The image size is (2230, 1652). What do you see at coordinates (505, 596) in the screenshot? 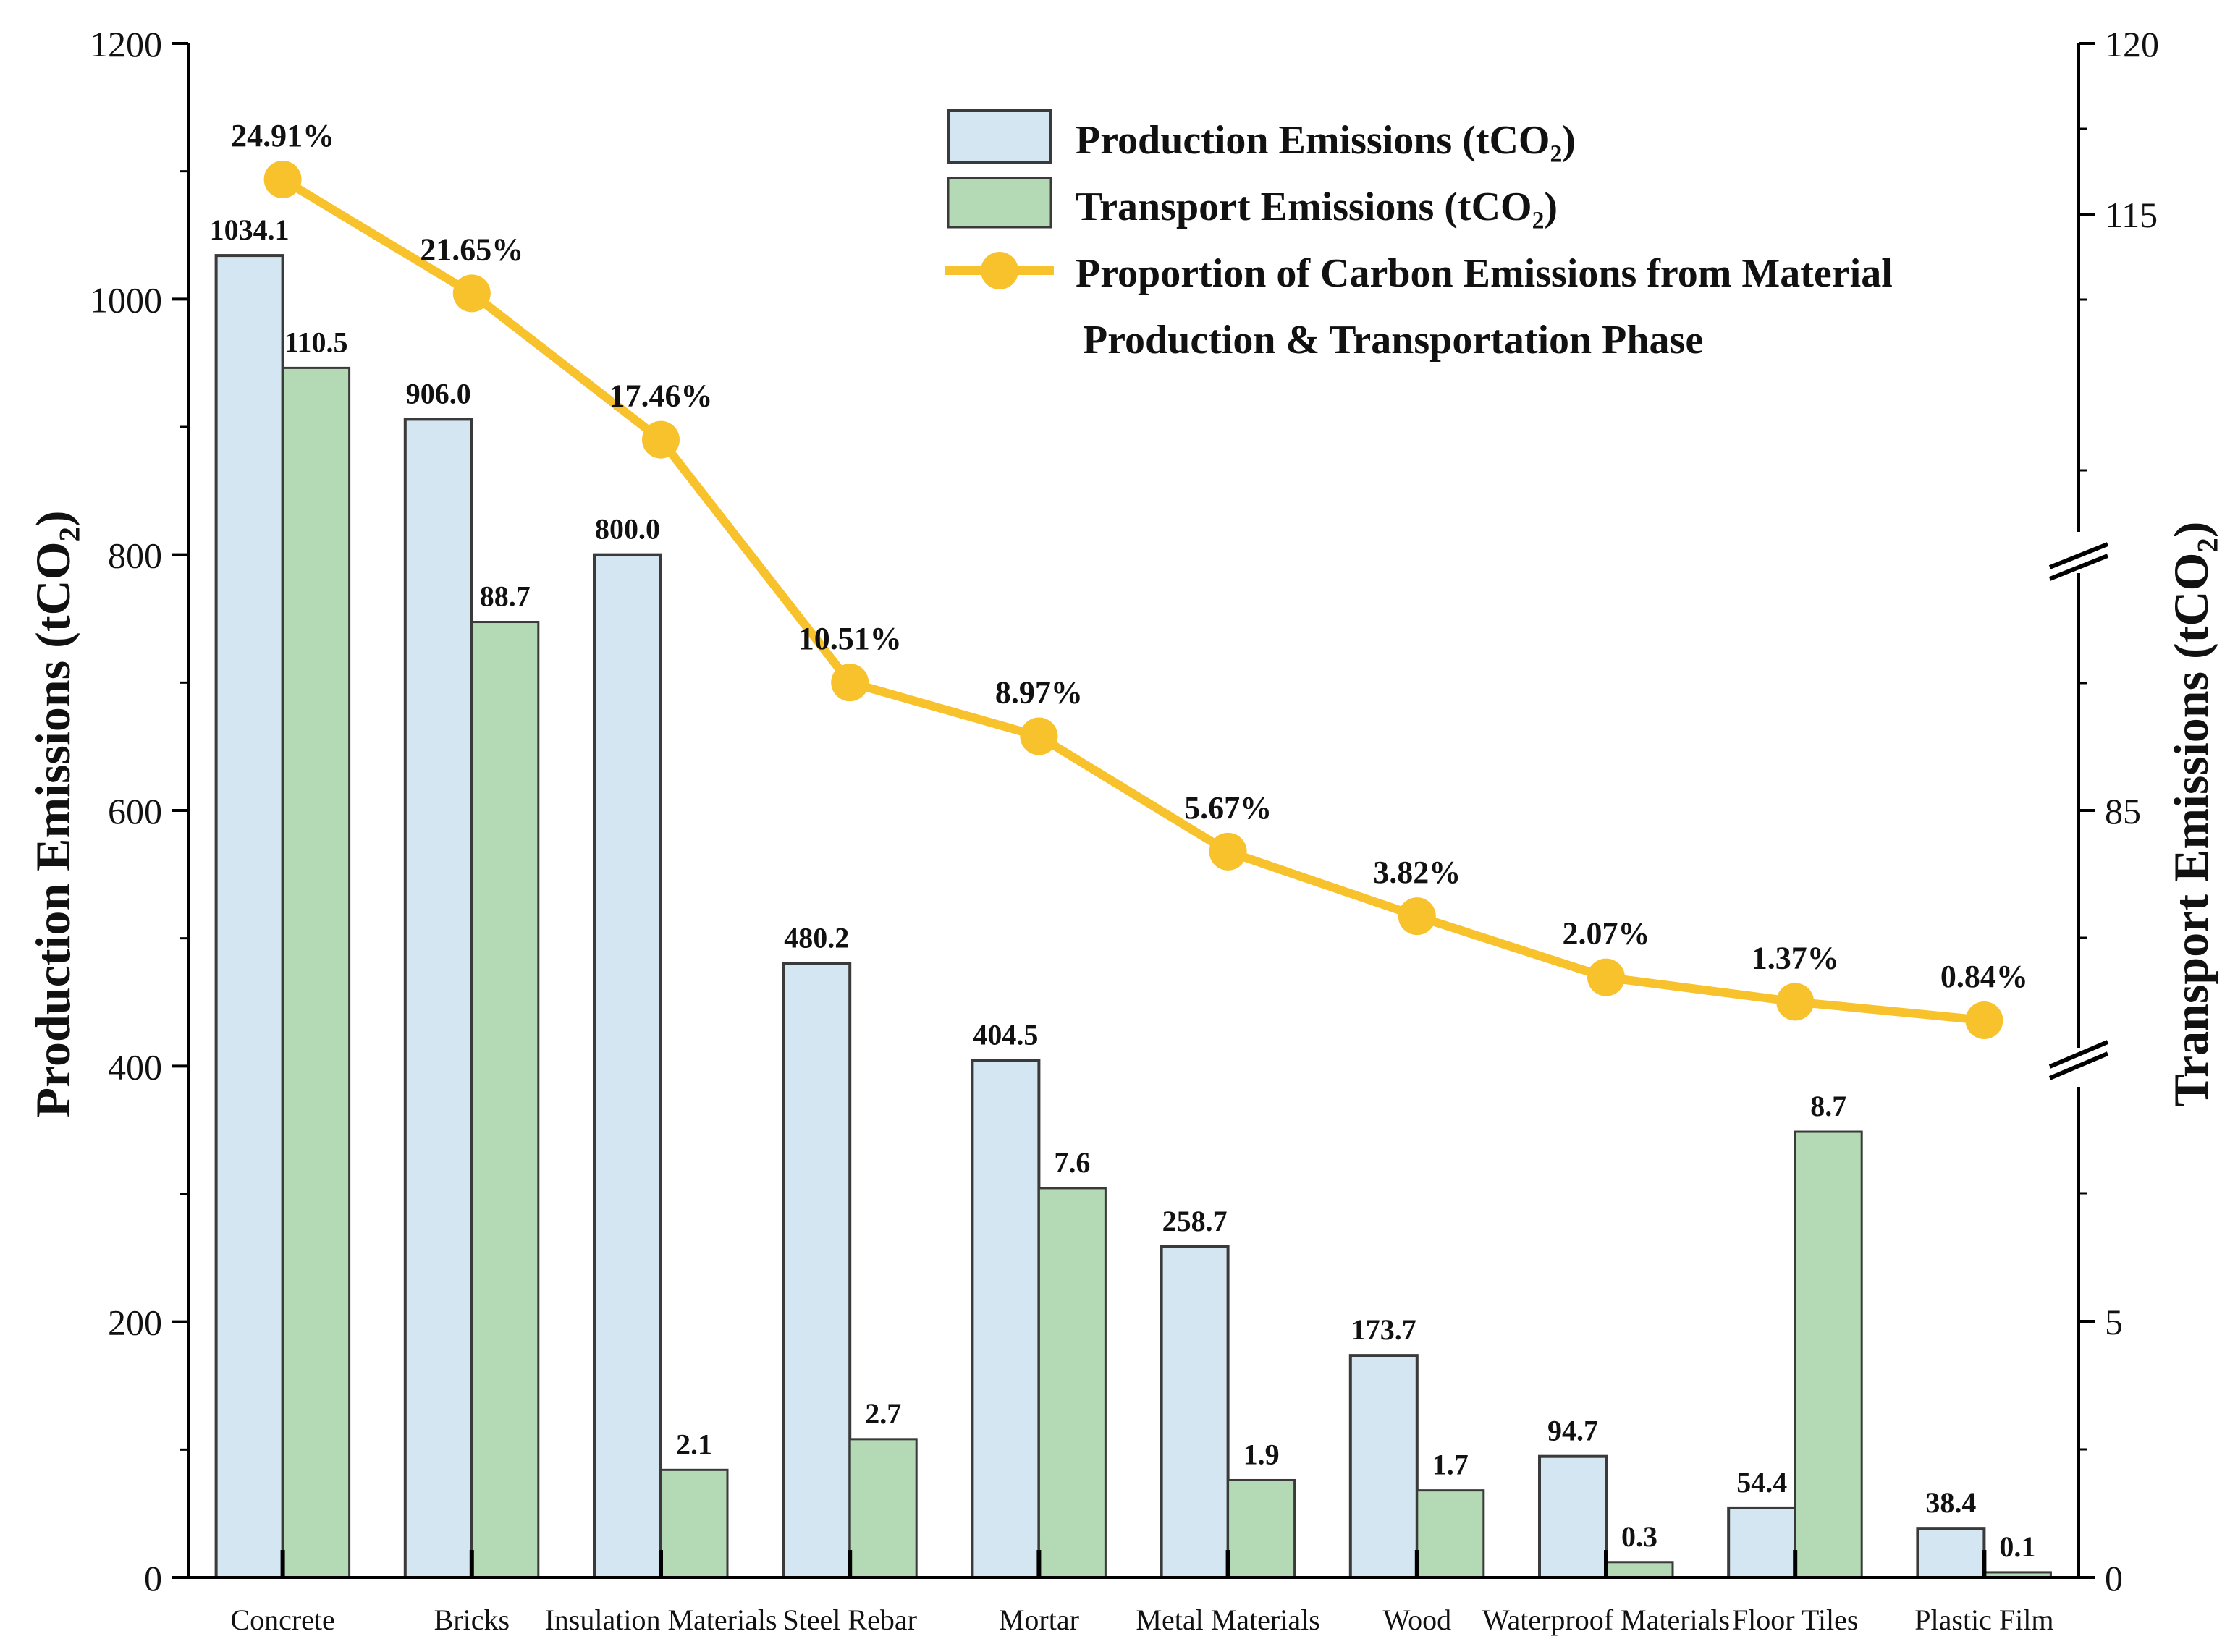
I see `transport-bar-value: 88.7` at bounding box center [505, 596].